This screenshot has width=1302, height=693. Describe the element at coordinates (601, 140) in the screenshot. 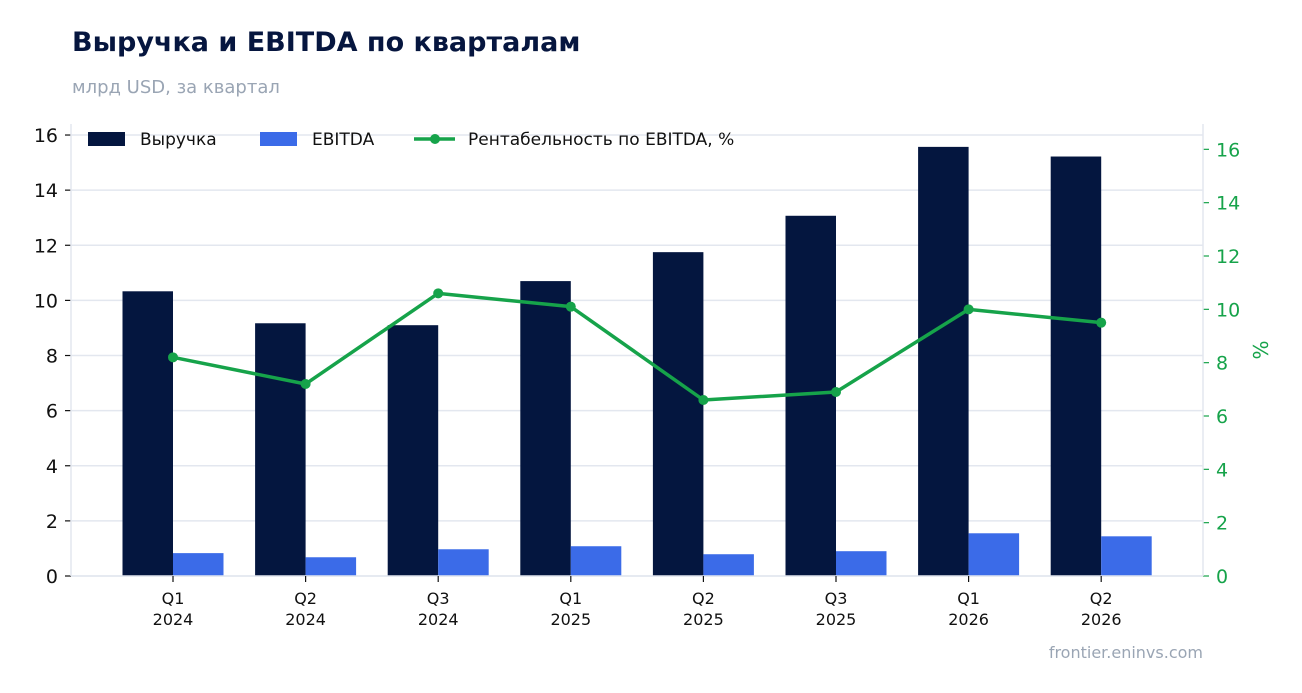

I see `legend-label-margin: Рентабельность по EBITDA, %` at that location.